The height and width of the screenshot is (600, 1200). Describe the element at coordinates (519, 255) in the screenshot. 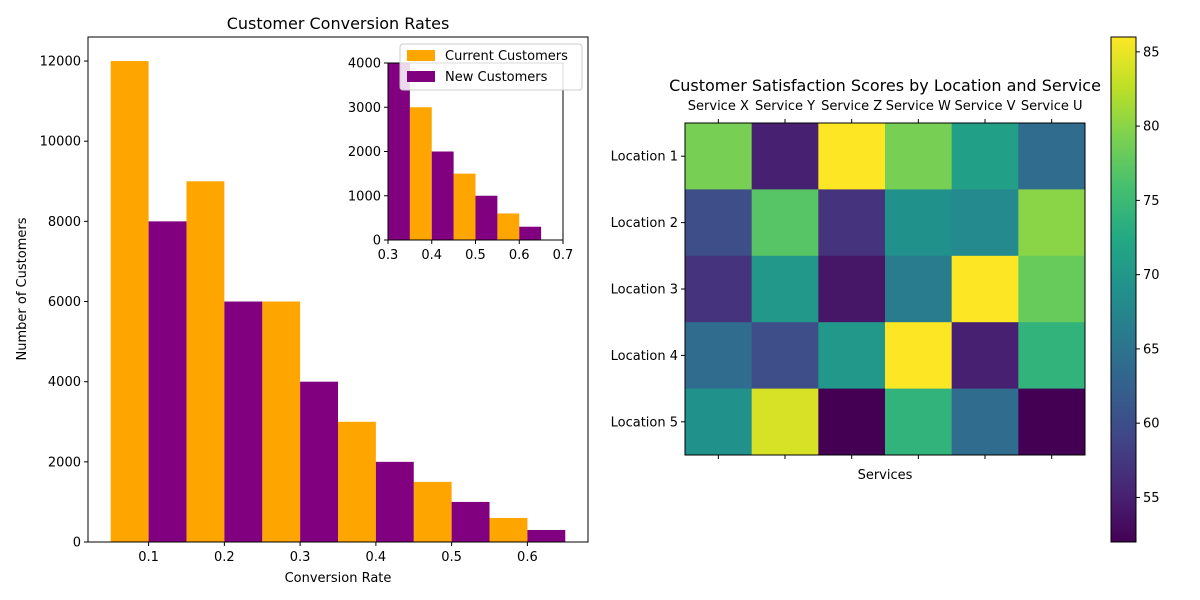

I see `inset-x-tick-label: 0.6` at that location.